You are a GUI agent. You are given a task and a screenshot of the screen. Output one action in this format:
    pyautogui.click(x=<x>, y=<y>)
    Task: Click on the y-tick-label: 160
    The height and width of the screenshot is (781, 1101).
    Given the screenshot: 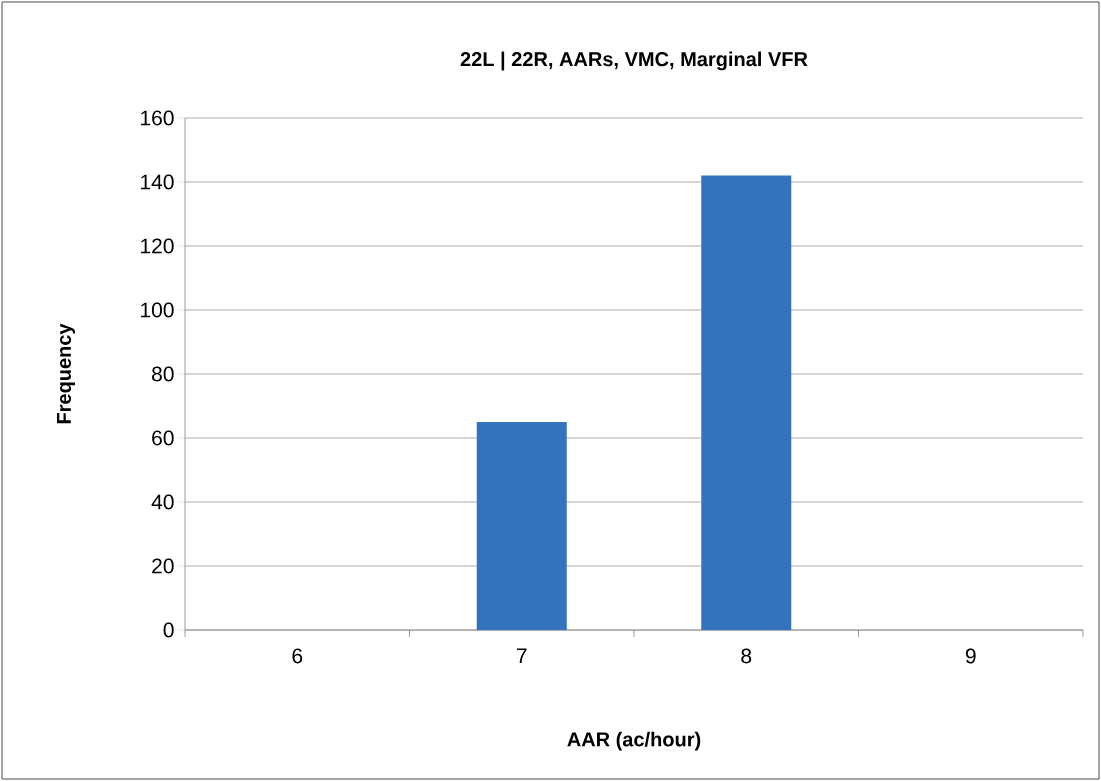 What is the action you would take?
    pyautogui.click(x=157, y=118)
    